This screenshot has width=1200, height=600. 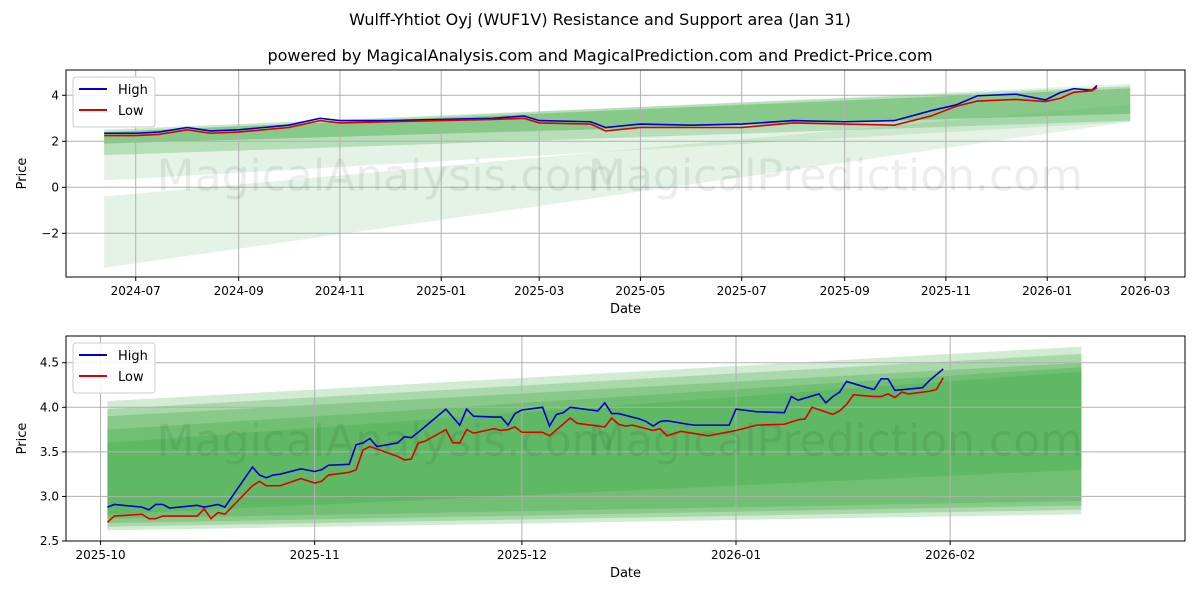 I want to click on y-tick-label: −2, so click(x=50, y=233).